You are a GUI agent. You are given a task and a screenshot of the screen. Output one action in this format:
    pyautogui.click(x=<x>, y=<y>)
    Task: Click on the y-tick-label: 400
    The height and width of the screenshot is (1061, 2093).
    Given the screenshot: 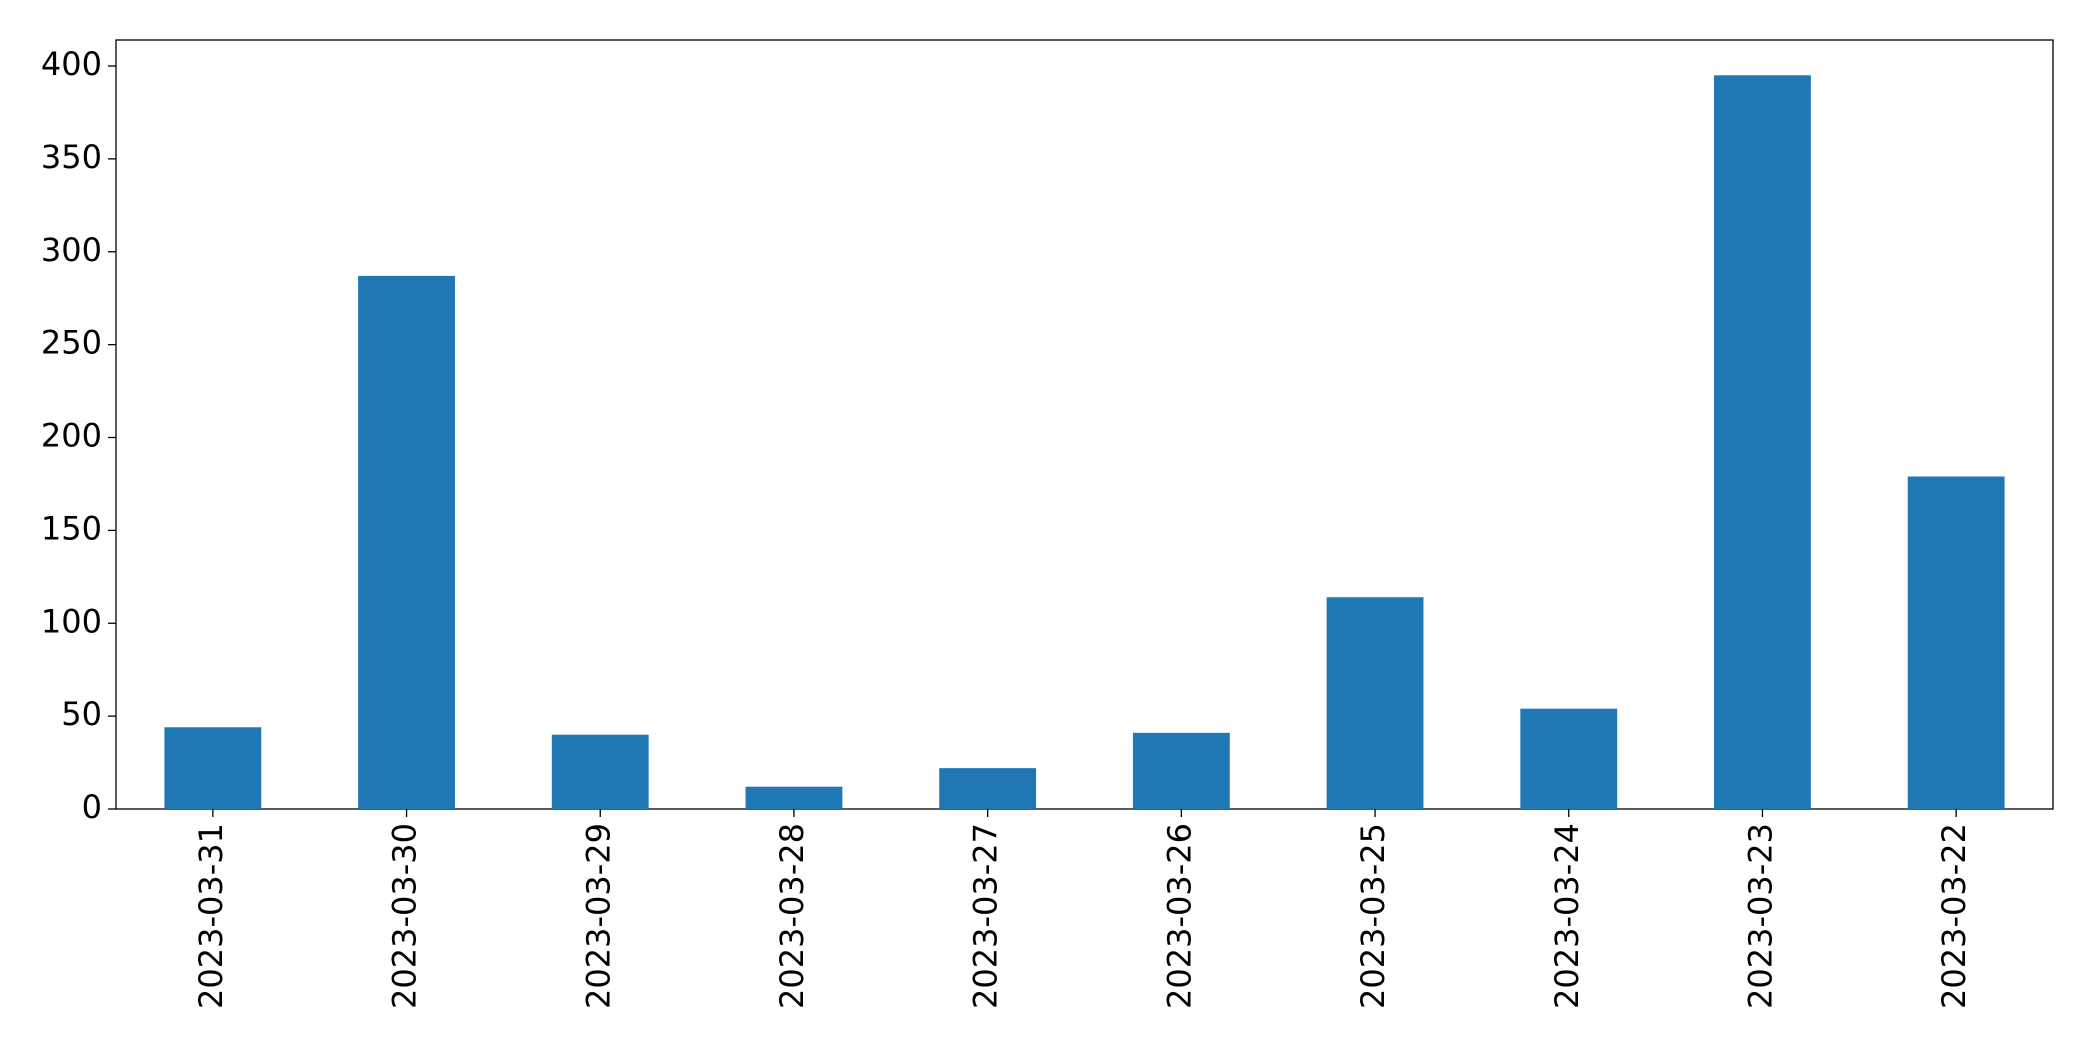 What is the action you would take?
    pyautogui.click(x=71, y=64)
    